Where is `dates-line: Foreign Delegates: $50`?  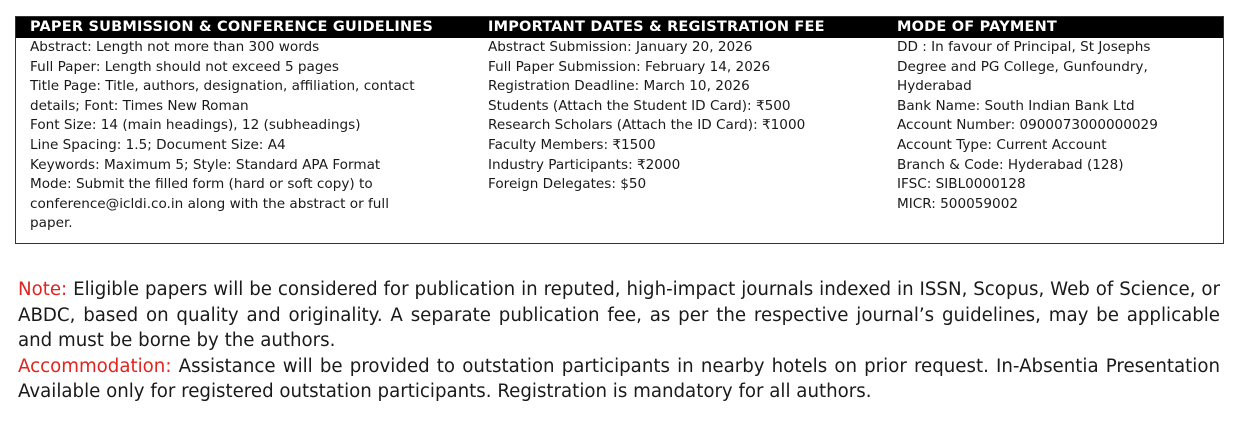
dates-line: Foreign Delegates: $50 is located at coordinates (567, 184).